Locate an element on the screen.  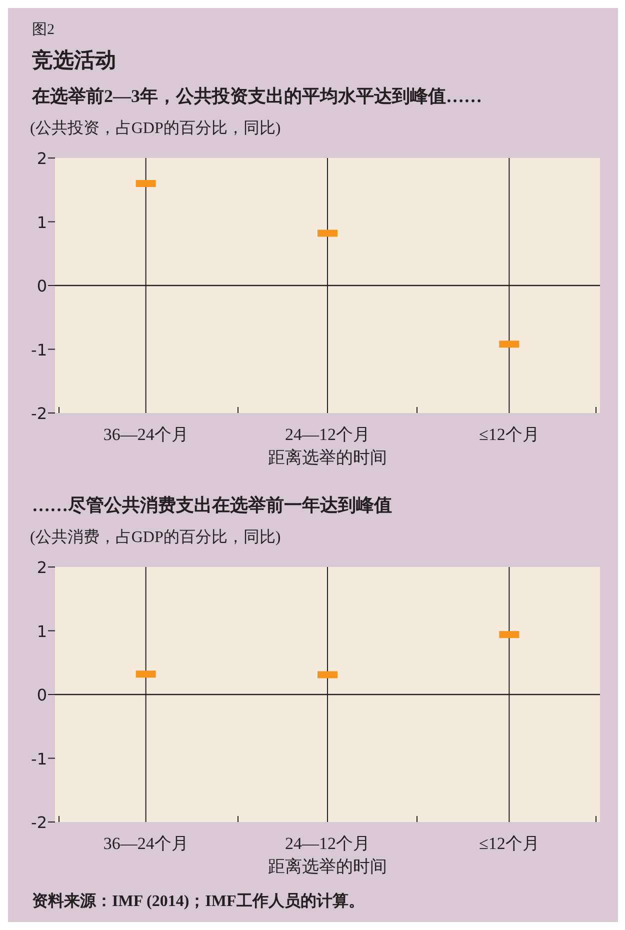
y-axis-title: (公共投资，占GDP的百分比，同比) is located at coordinates (155, 128).